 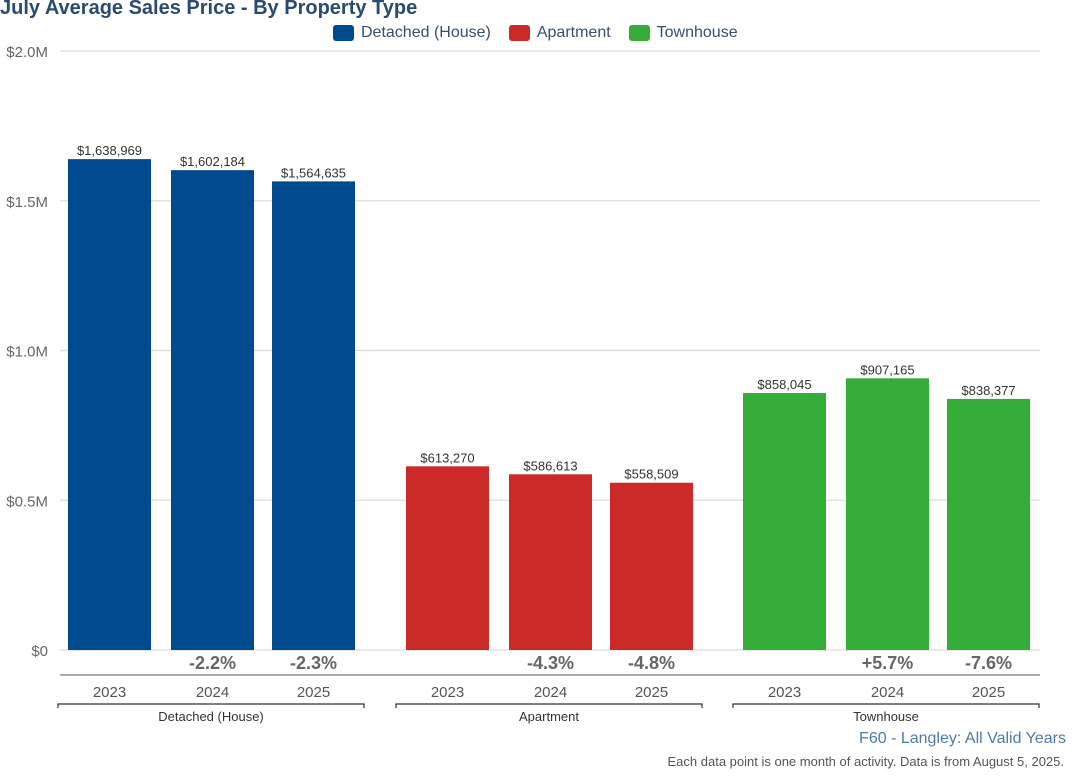 I want to click on y-tick-label: $0.5M, so click(x=27, y=501).